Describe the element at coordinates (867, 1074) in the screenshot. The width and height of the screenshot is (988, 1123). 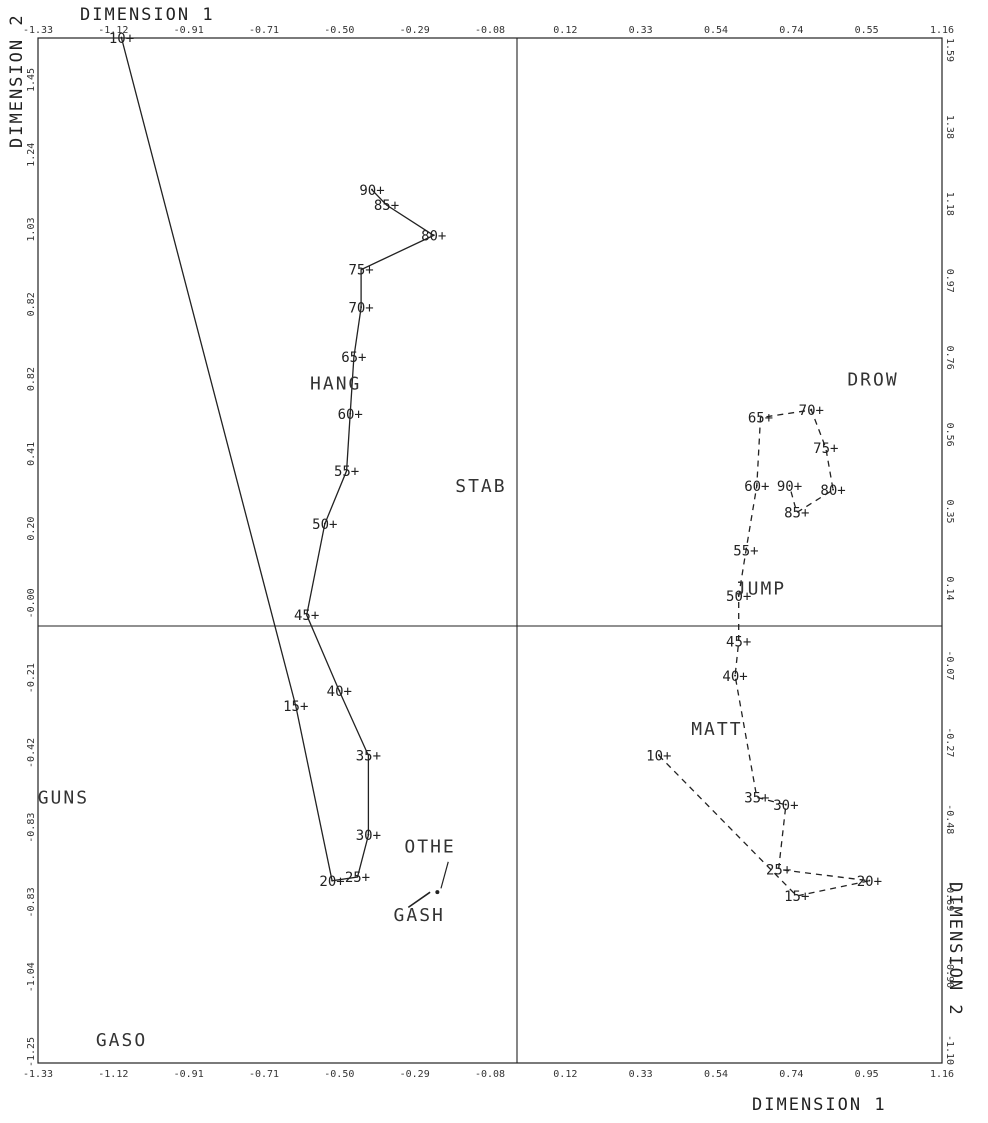
I see `x-tick-bottom: 0.95` at that location.